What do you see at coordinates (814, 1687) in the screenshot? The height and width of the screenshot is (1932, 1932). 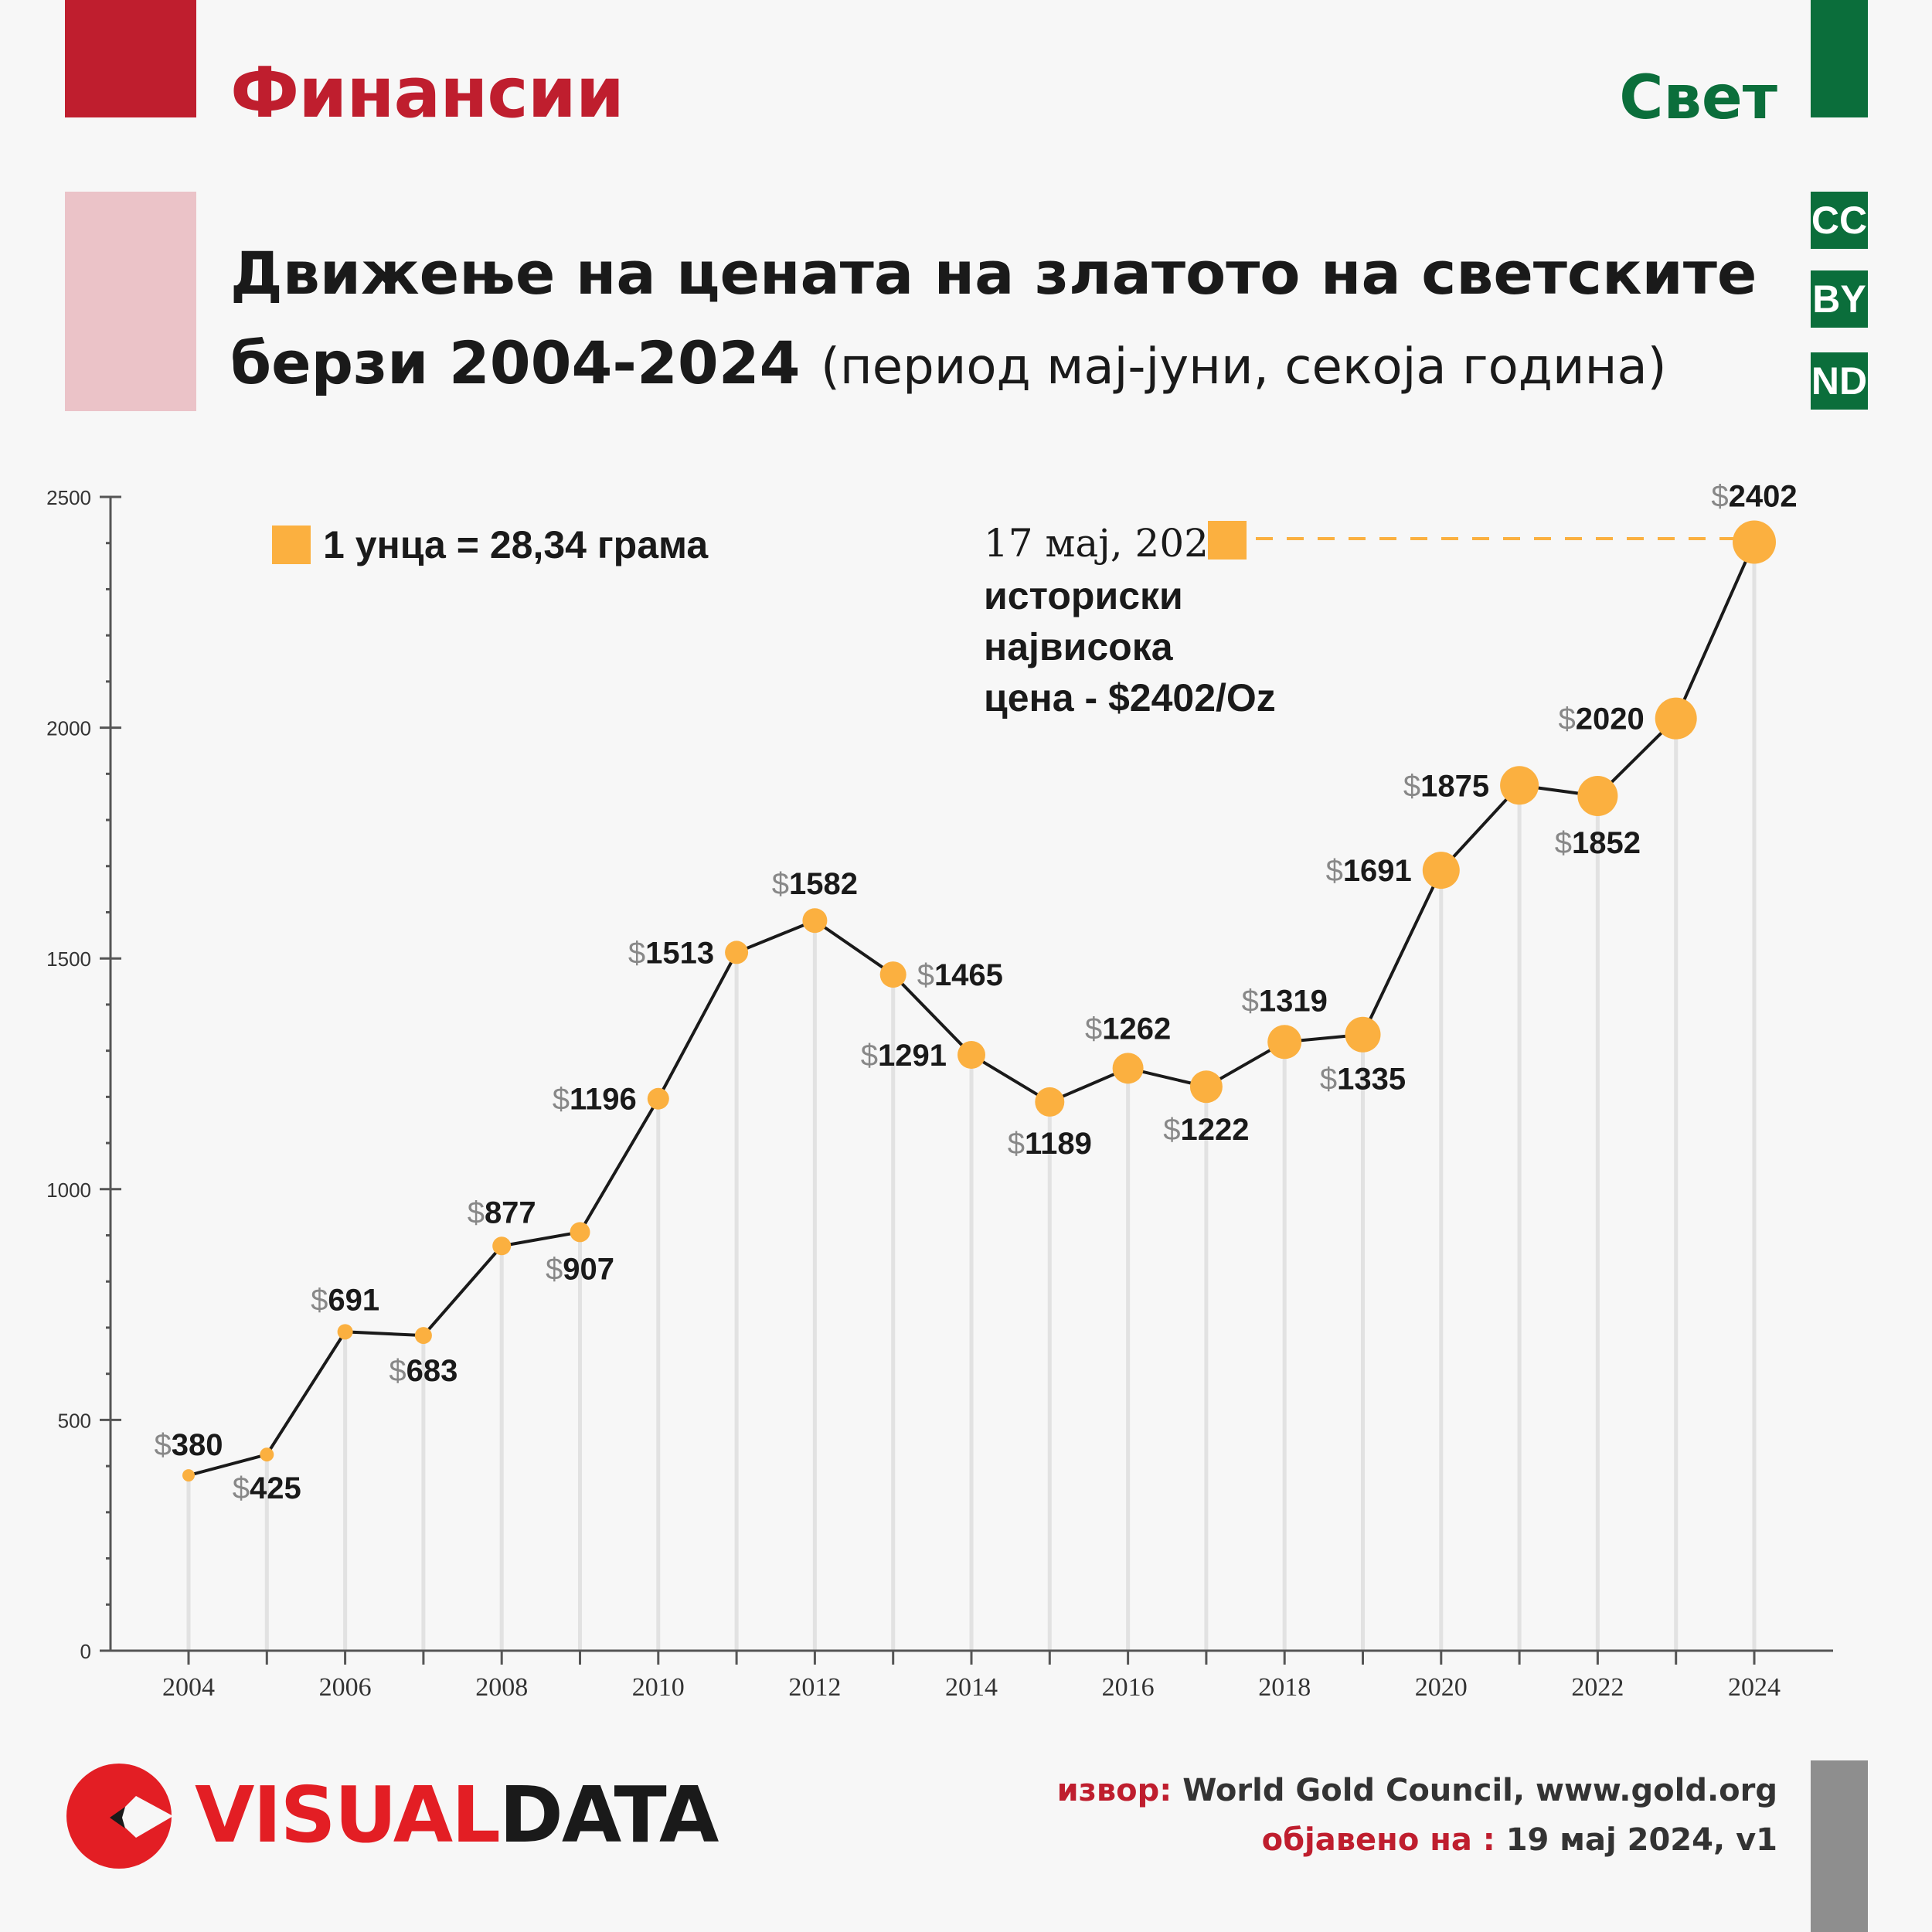 I see `x-tick-label: 2012` at bounding box center [814, 1687].